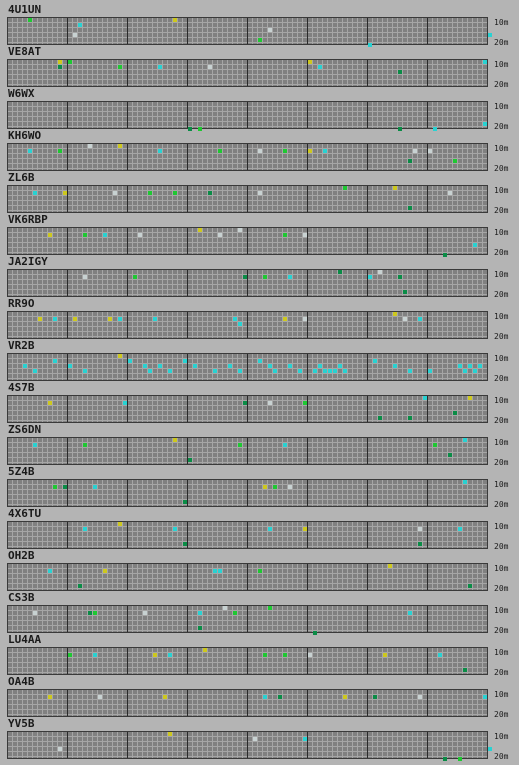 This screenshot has height=765, width=519. I want to click on station-callsign: OH2B, so click(21, 555).